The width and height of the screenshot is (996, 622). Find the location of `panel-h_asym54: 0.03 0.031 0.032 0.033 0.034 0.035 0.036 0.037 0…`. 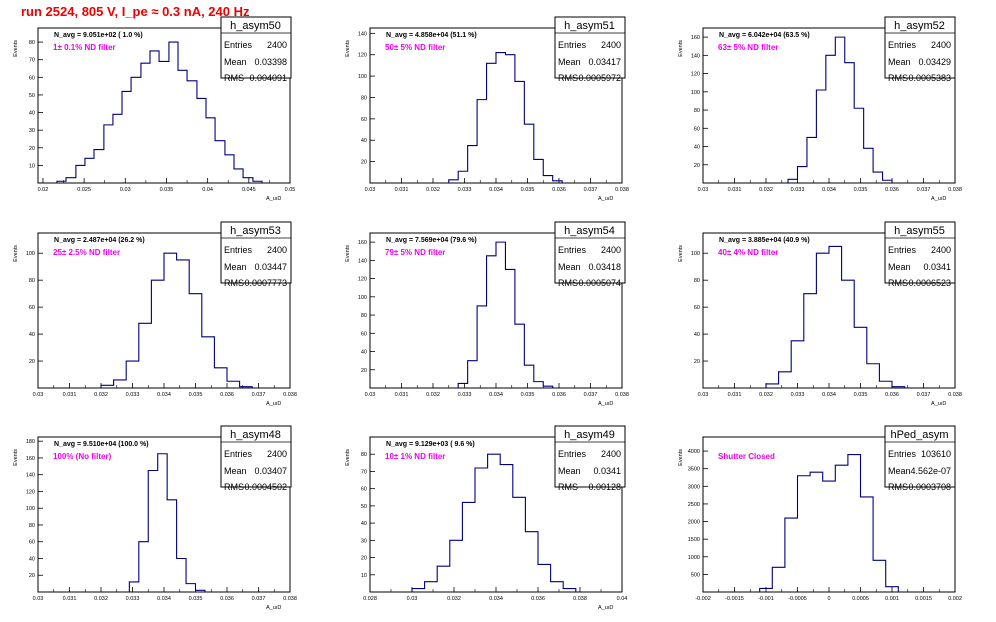

panel-h_asym54: 0.03 0.031 0.032 0.033 0.034 0.035 0.036 0.037 0… is located at coordinates (487, 314).